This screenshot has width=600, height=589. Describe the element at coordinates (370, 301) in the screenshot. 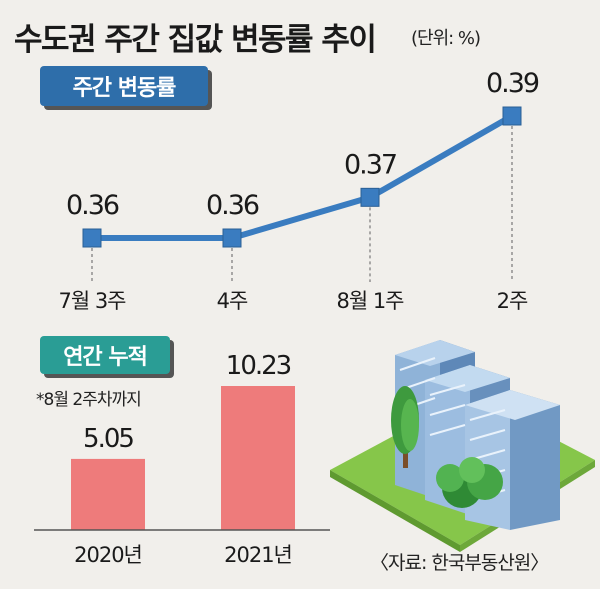

I see `x-tick-label: 8월 1주` at that location.